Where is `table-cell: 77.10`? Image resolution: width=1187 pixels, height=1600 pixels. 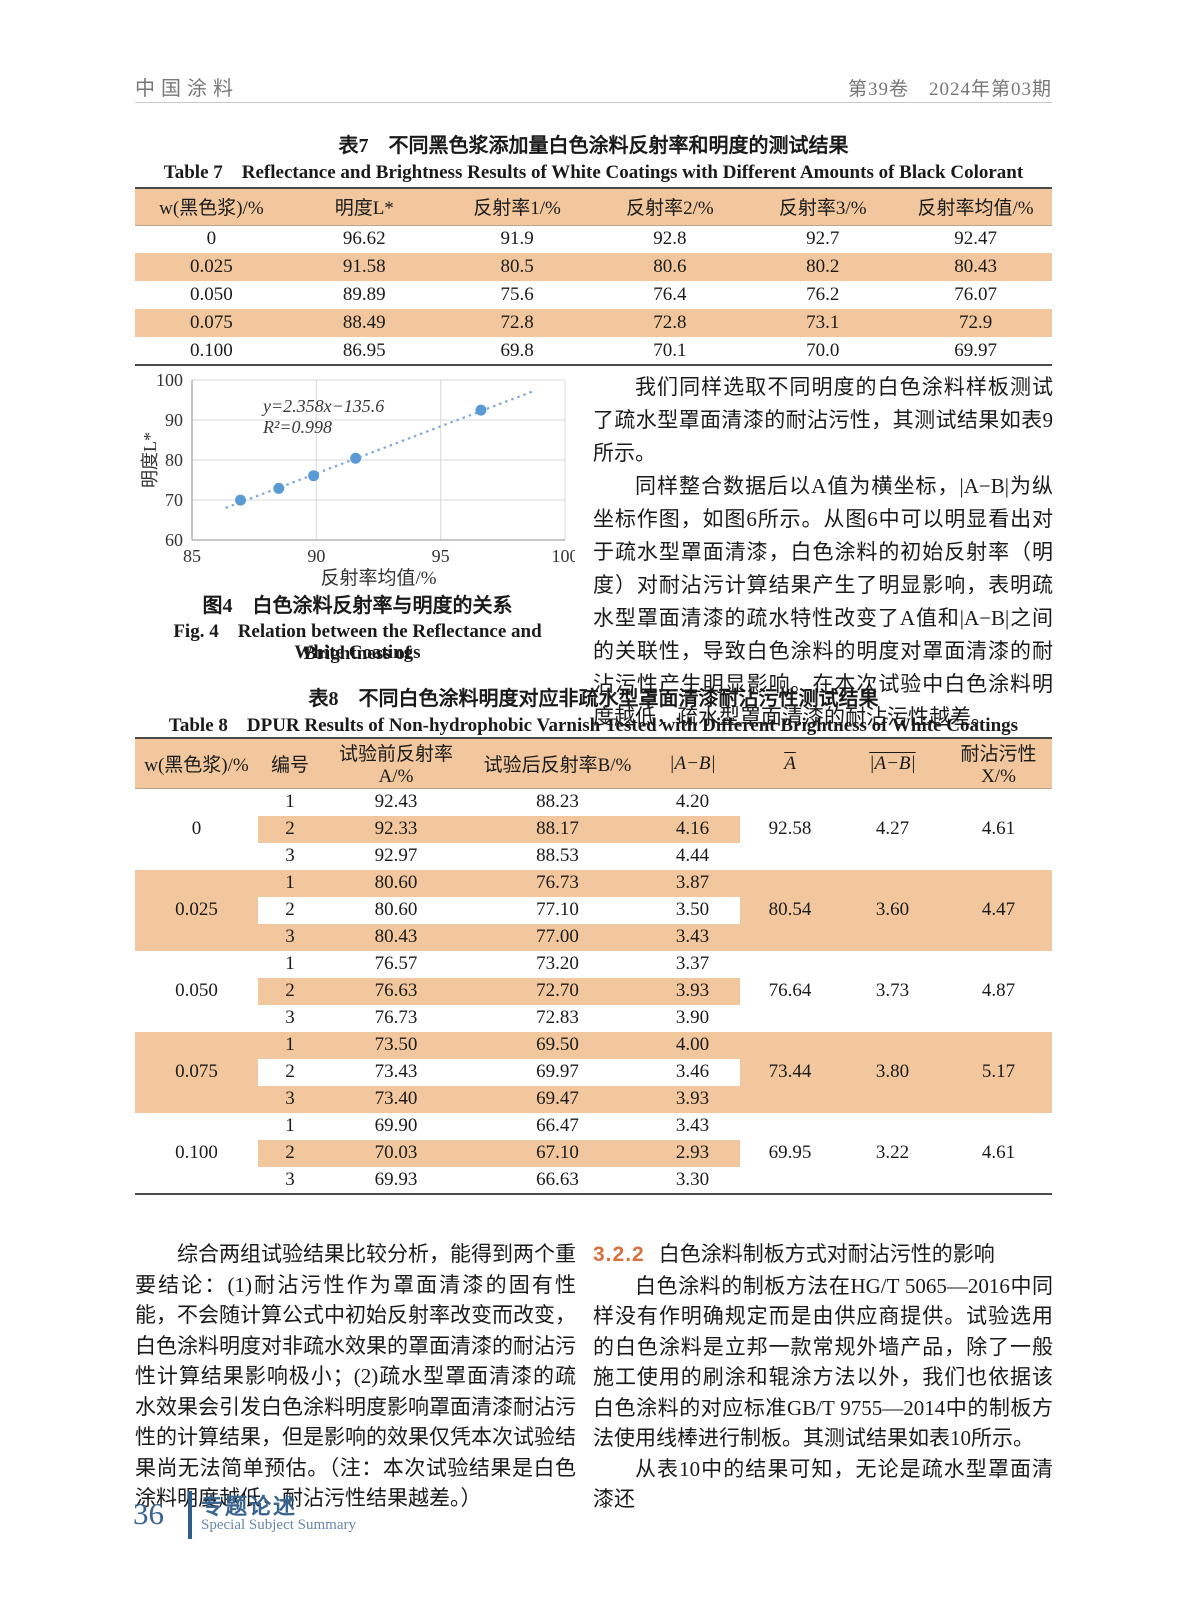 table-cell: 77.10 is located at coordinates (557, 910).